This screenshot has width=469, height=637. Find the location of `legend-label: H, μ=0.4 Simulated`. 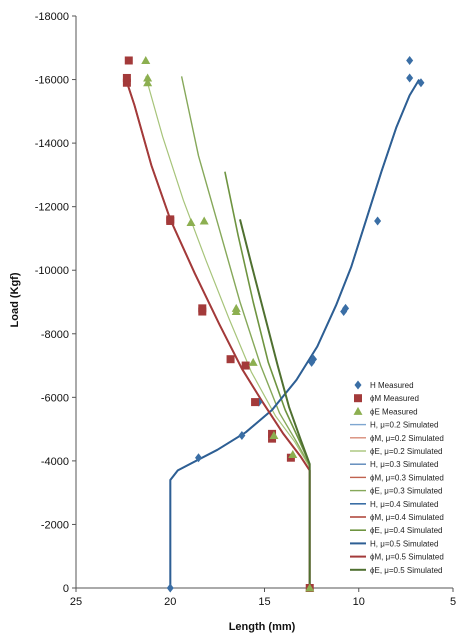

legend-label: H, μ=0.4 Simulated is located at coordinates (404, 504).